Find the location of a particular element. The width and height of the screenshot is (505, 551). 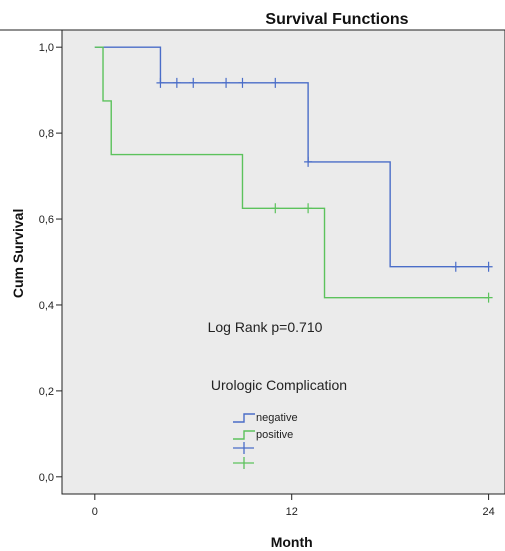

x-tick-label: 0 is located at coordinates (95, 512).